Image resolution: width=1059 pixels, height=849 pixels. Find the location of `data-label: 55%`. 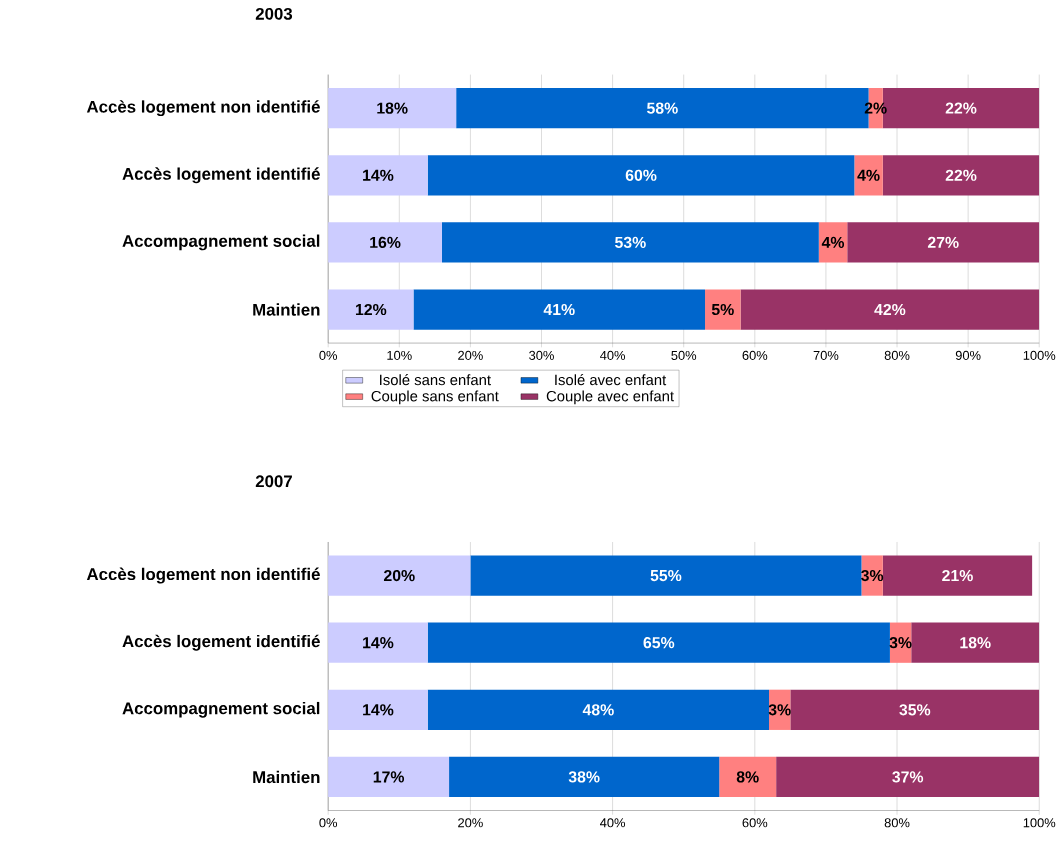

data-label: 55% is located at coordinates (666, 575).